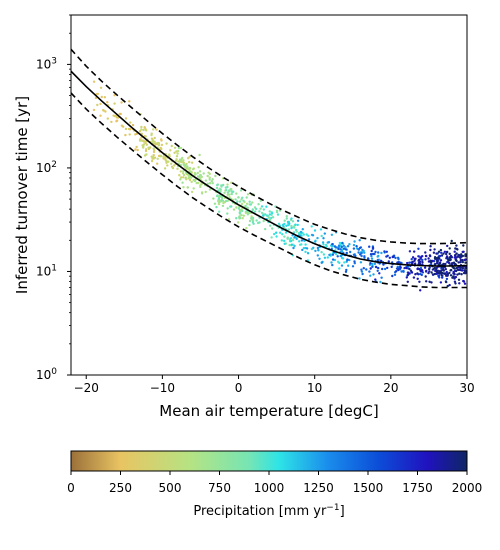 Image resolution: width=500 pixels, height=550 pixels. Describe the element at coordinates (46, 374) in the screenshot. I see `y-tick-label: 100` at that location.